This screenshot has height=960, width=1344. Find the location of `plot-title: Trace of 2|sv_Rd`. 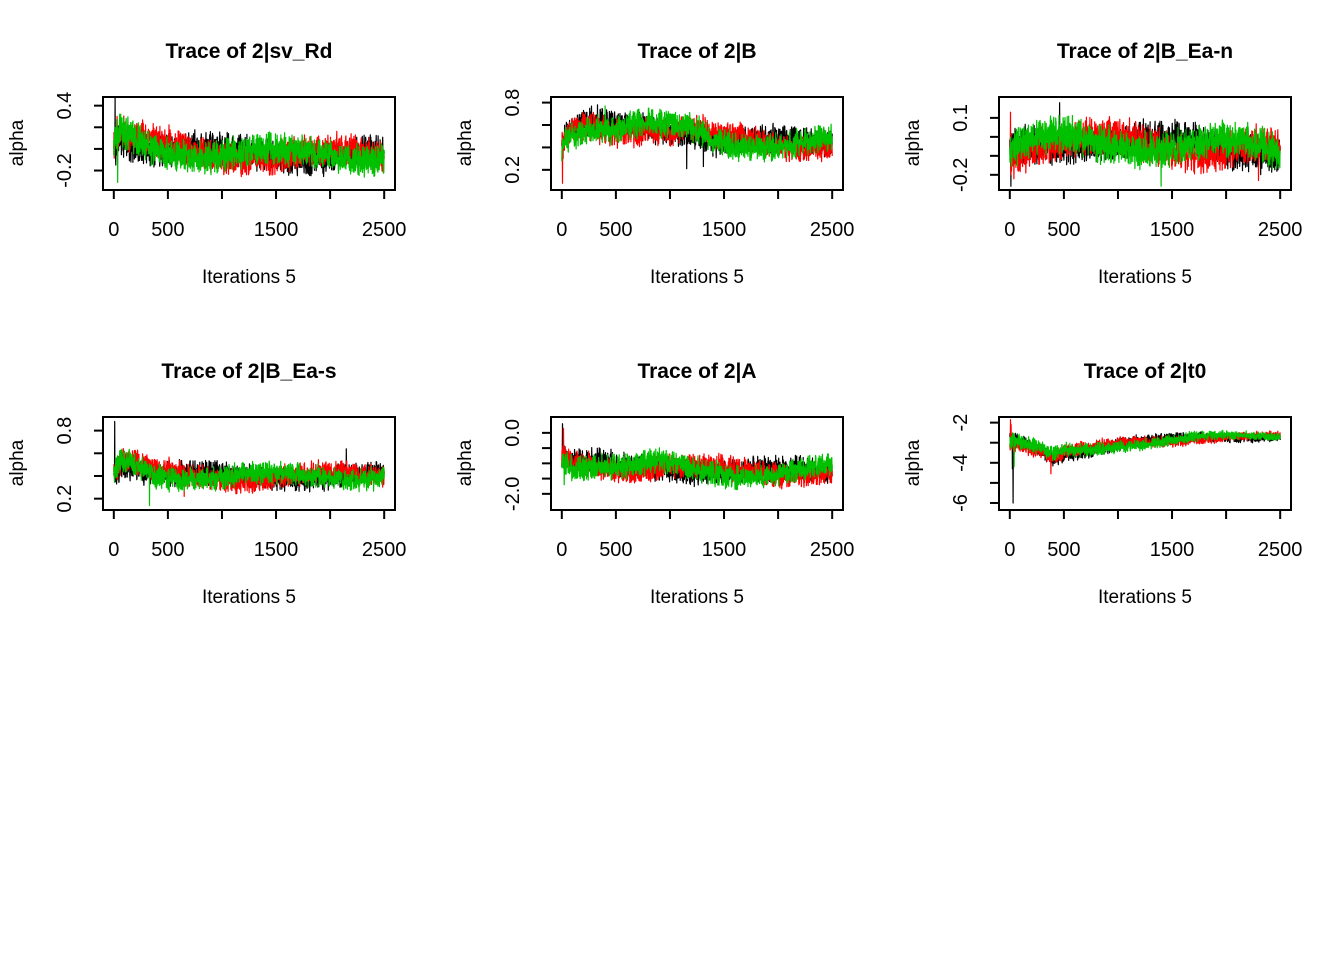

plot-title: Trace of 2|sv_Rd is located at coordinates (249, 51).